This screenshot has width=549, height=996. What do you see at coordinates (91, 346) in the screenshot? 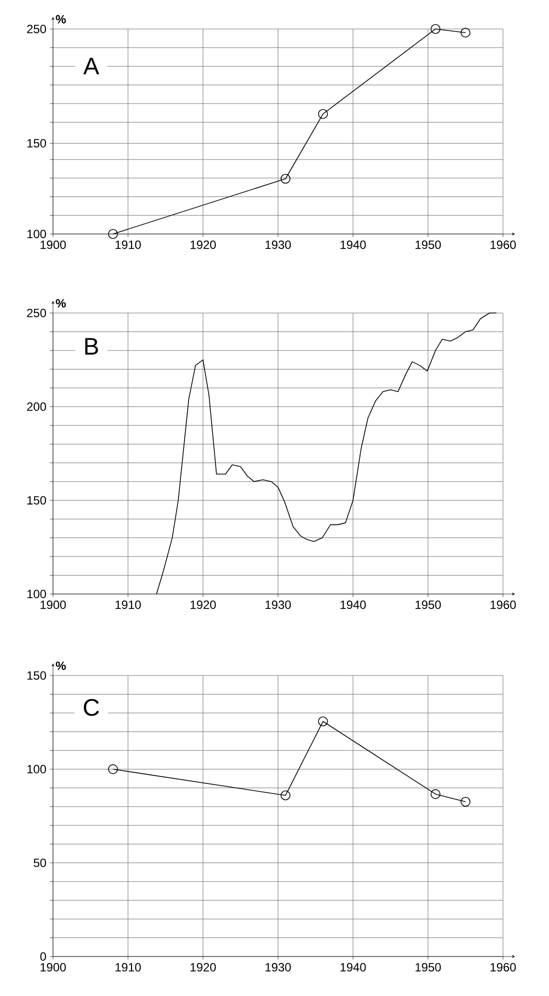
I see `text: B` at bounding box center [91, 346].